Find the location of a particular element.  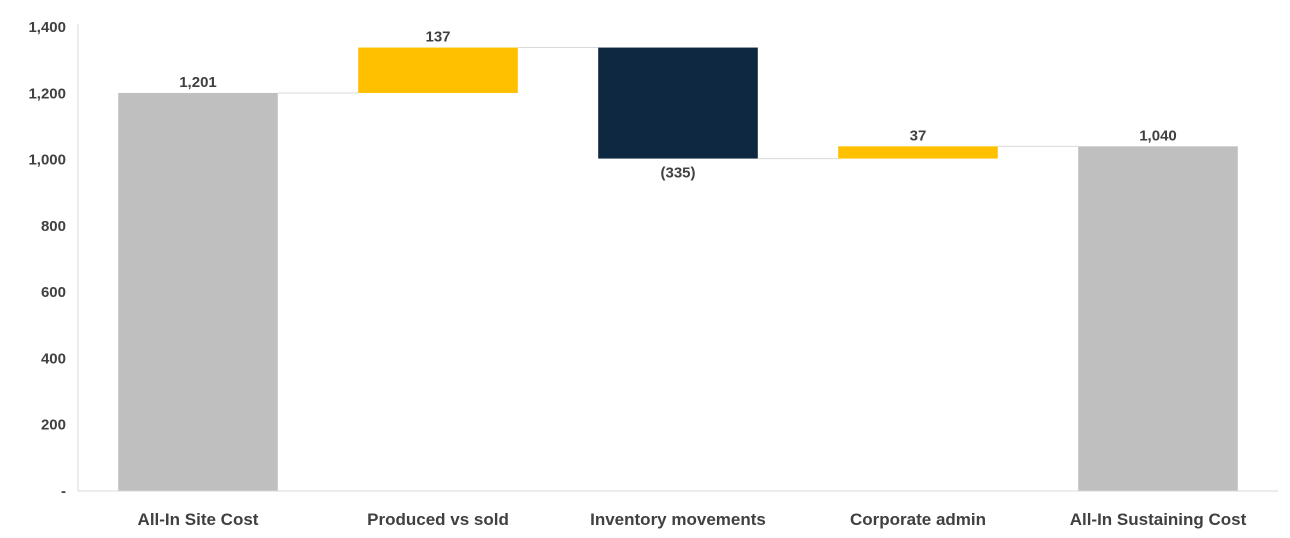

bar-produced-vs-sold is located at coordinates (438, 70).